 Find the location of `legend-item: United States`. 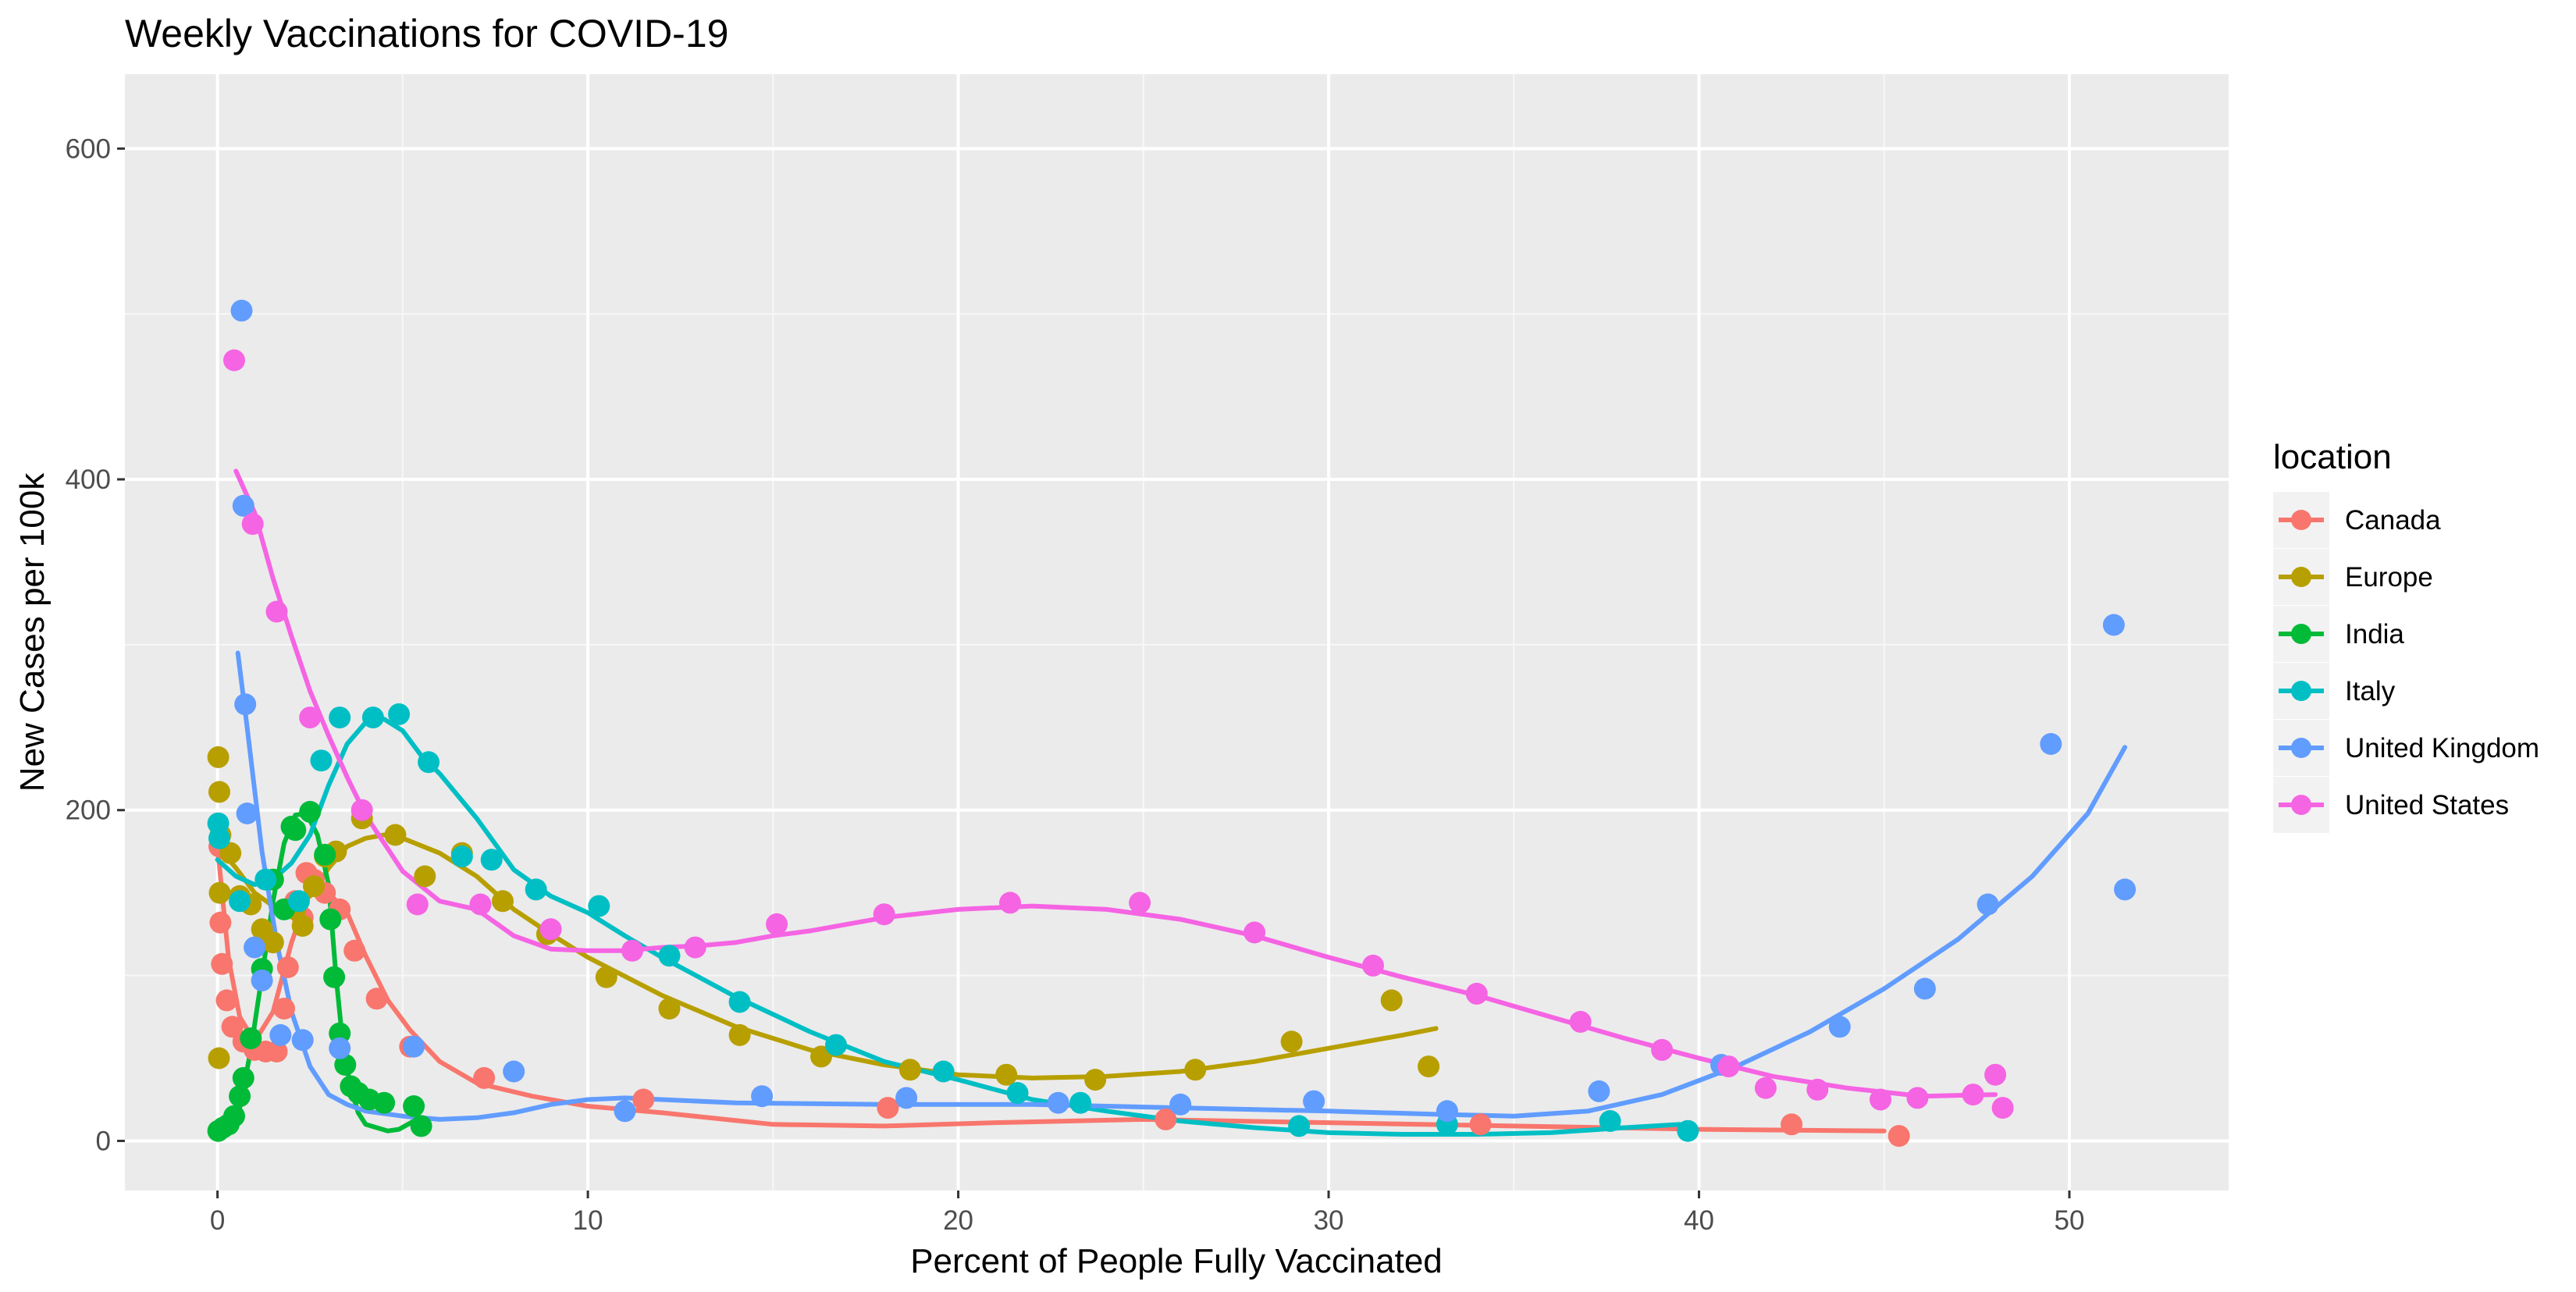

legend-item: United States is located at coordinates (2391, 805).